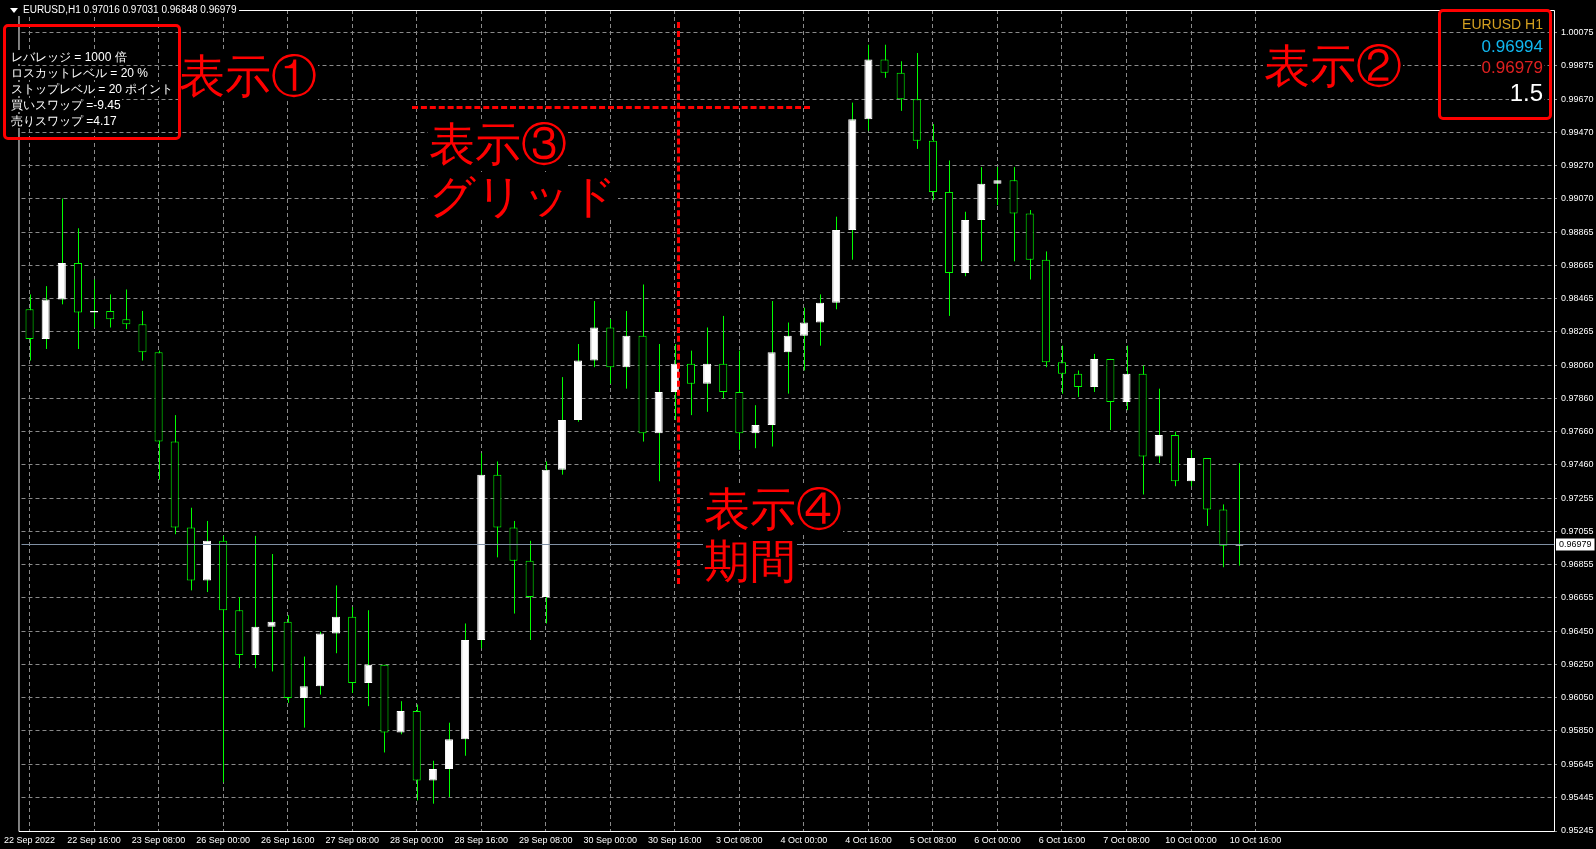 This screenshot has width=1596, height=849. What do you see at coordinates (80, 73) in the screenshot?
I see `annotation: ロスカットレベル = 20 %` at bounding box center [80, 73].